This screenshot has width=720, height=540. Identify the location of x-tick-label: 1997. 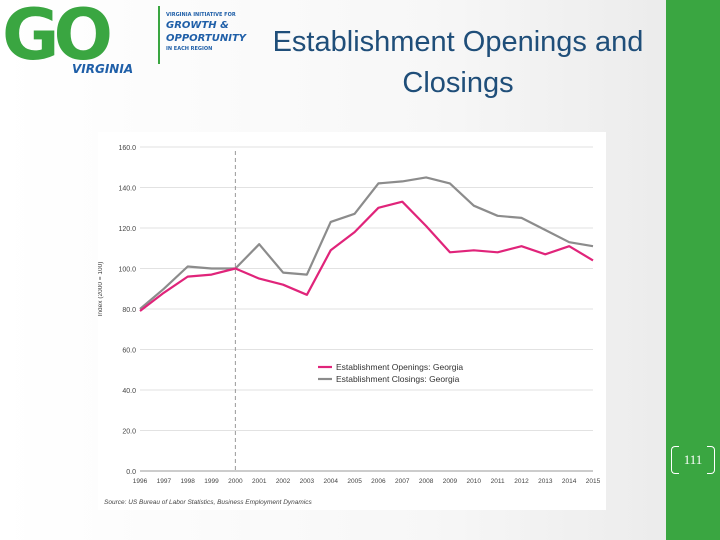
(164, 481).